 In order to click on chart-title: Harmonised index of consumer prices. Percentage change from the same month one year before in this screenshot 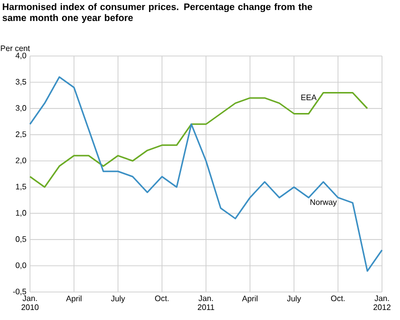, I will do `click(157, 13)`.